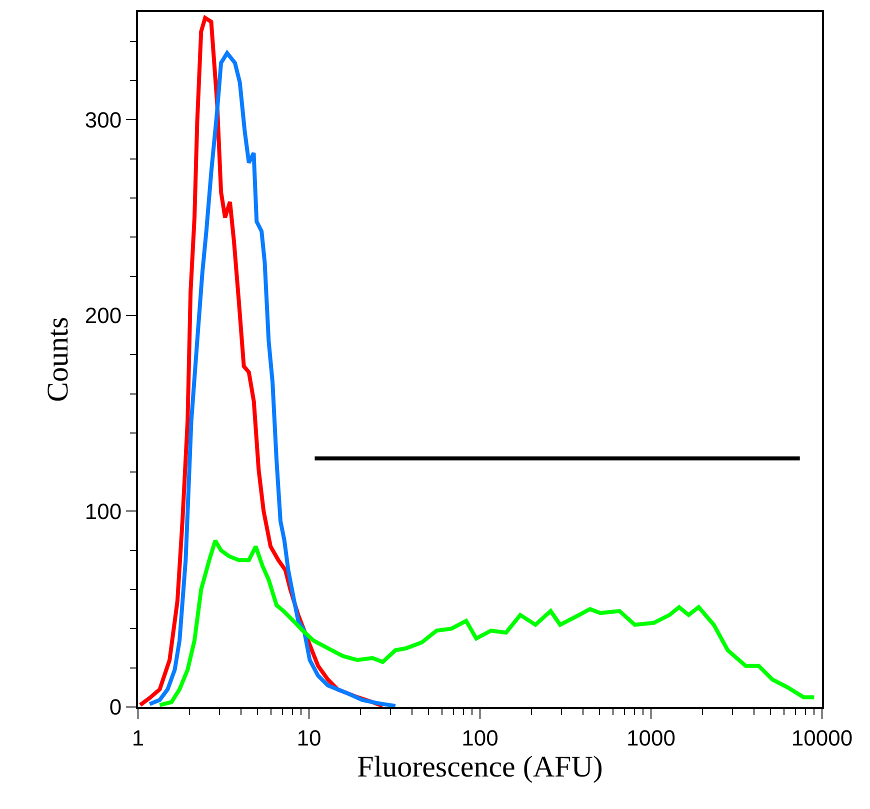  I want to click on x-tick-label: 1000, so click(651, 737).